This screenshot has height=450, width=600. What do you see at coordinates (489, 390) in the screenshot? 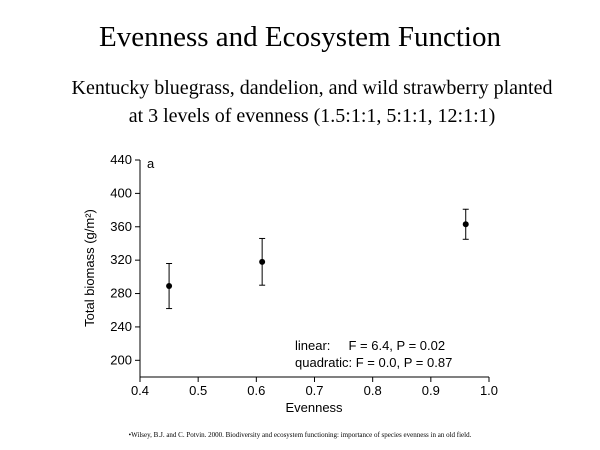
I see `x-tick-label: 1.0` at bounding box center [489, 390].